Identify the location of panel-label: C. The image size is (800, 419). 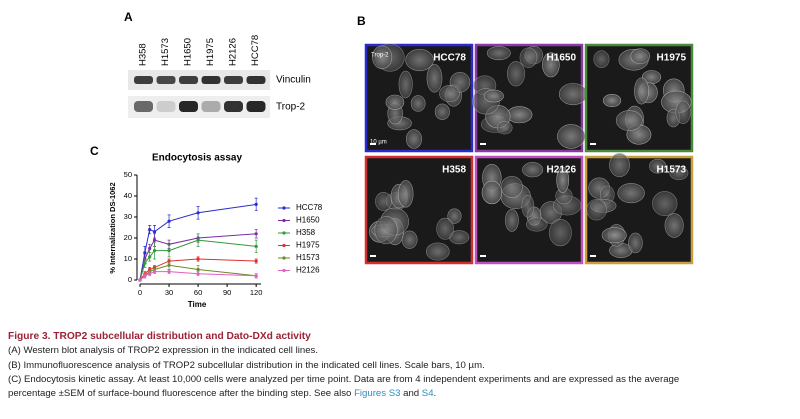
(94, 151).